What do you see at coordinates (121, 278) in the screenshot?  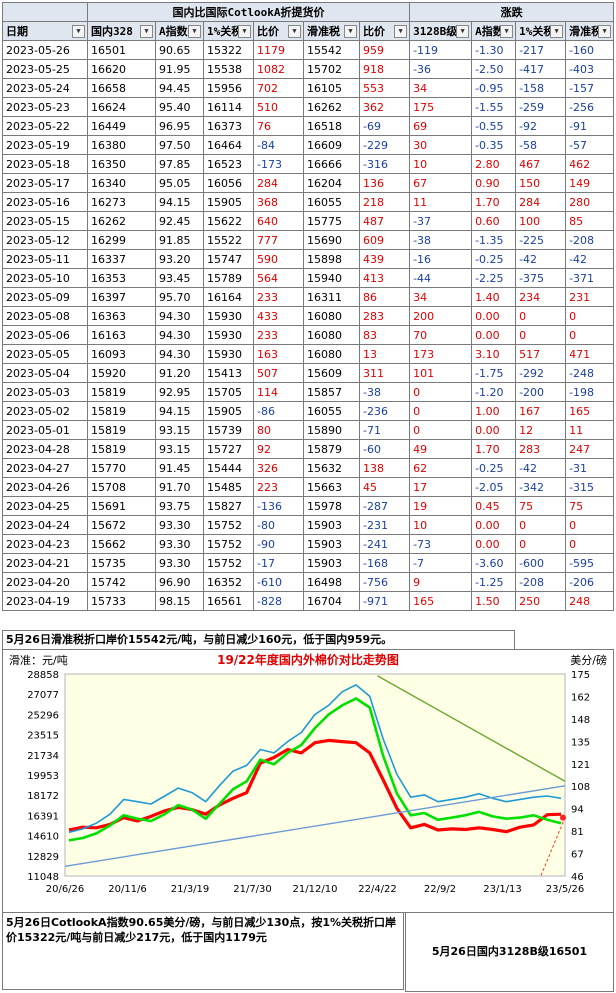 I see `value-cell: 16353` at bounding box center [121, 278].